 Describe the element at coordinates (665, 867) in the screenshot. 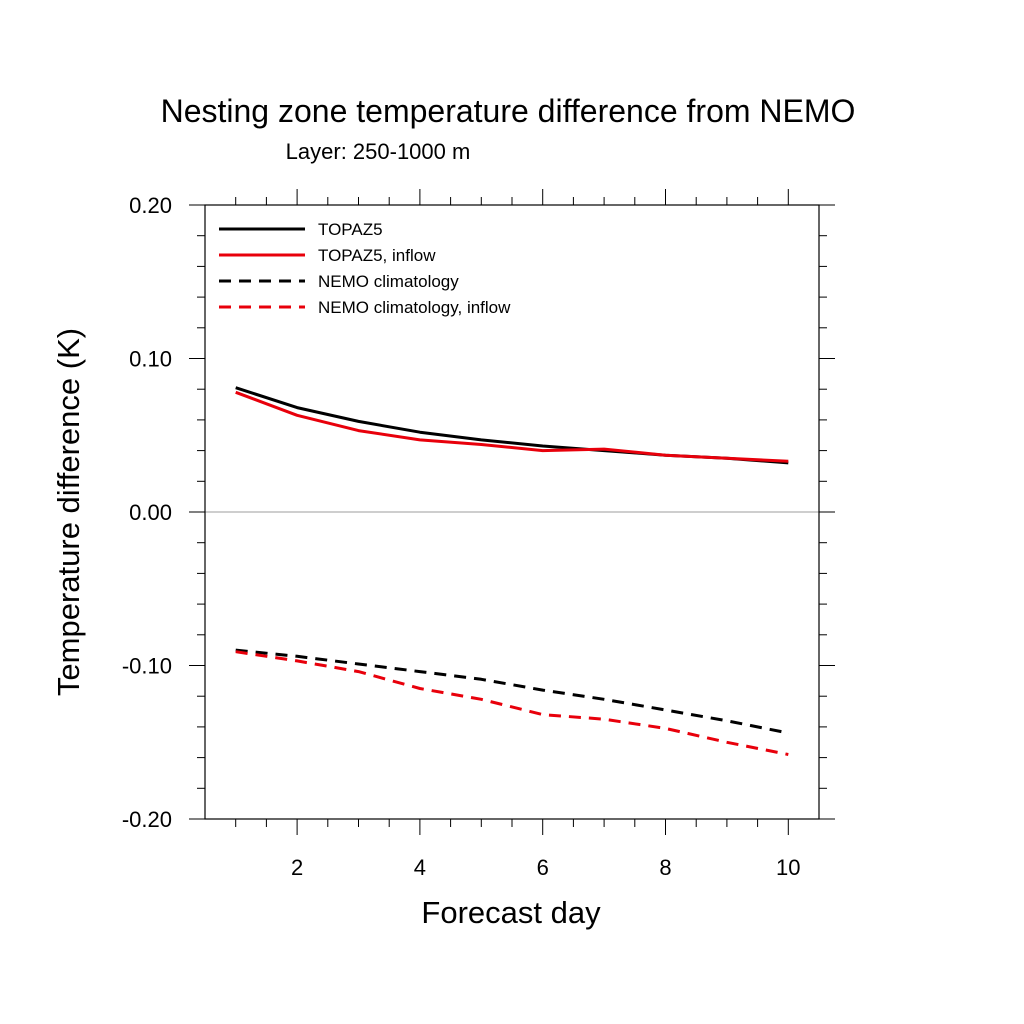

I see `x-tick-label: 8` at that location.